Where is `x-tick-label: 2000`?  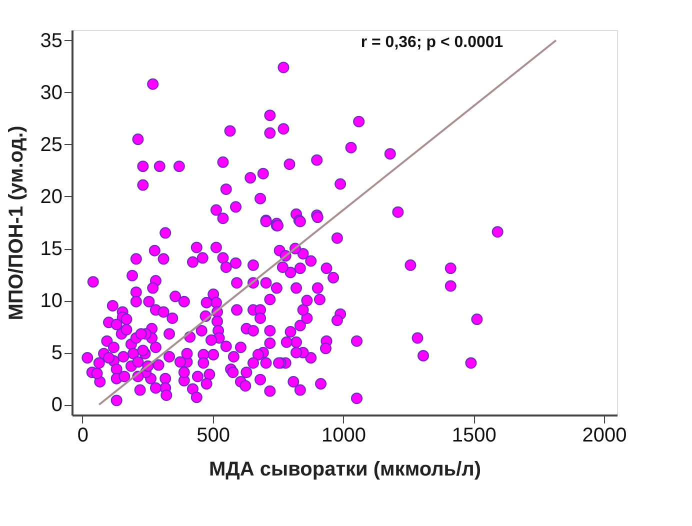 x-tick-label: 2000 is located at coordinates (604, 435).